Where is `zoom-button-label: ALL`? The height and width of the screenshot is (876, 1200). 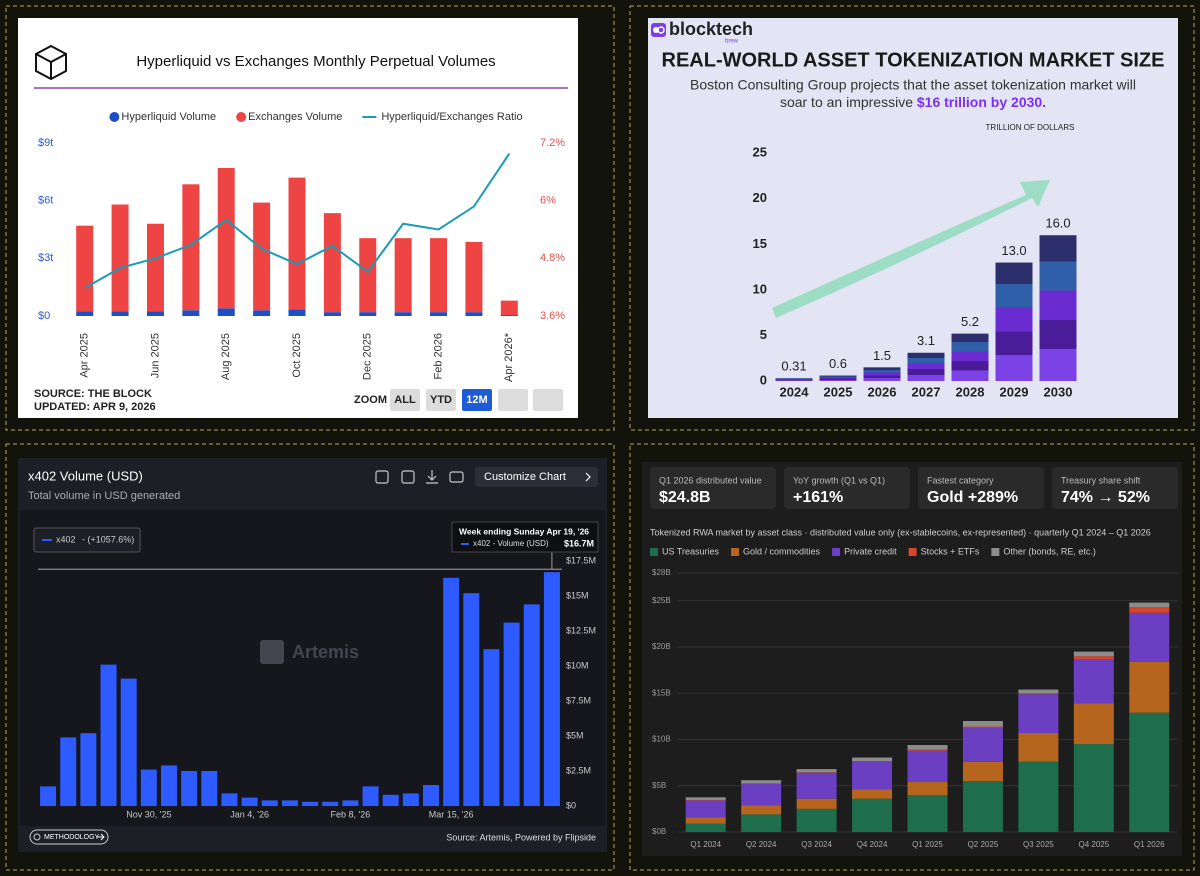 zoom-button-label: ALL is located at coordinates (405, 400).